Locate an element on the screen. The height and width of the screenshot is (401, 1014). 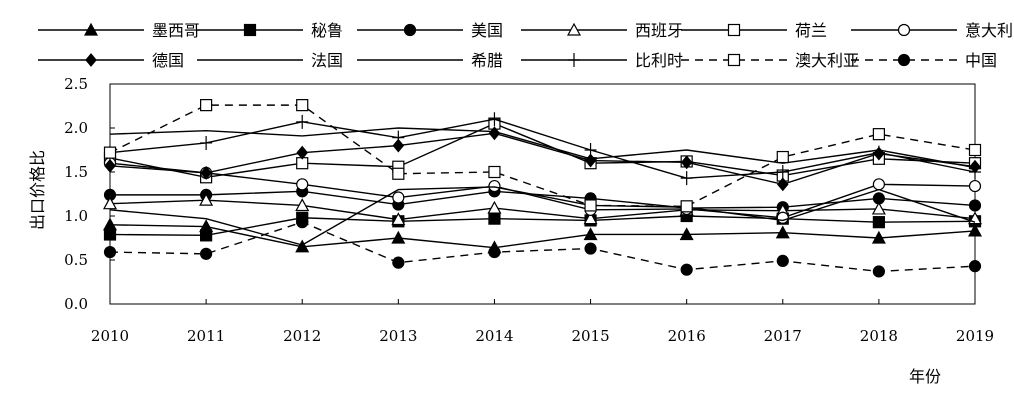
y-tick-label: 2.5 is located at coordinates (76, 84).